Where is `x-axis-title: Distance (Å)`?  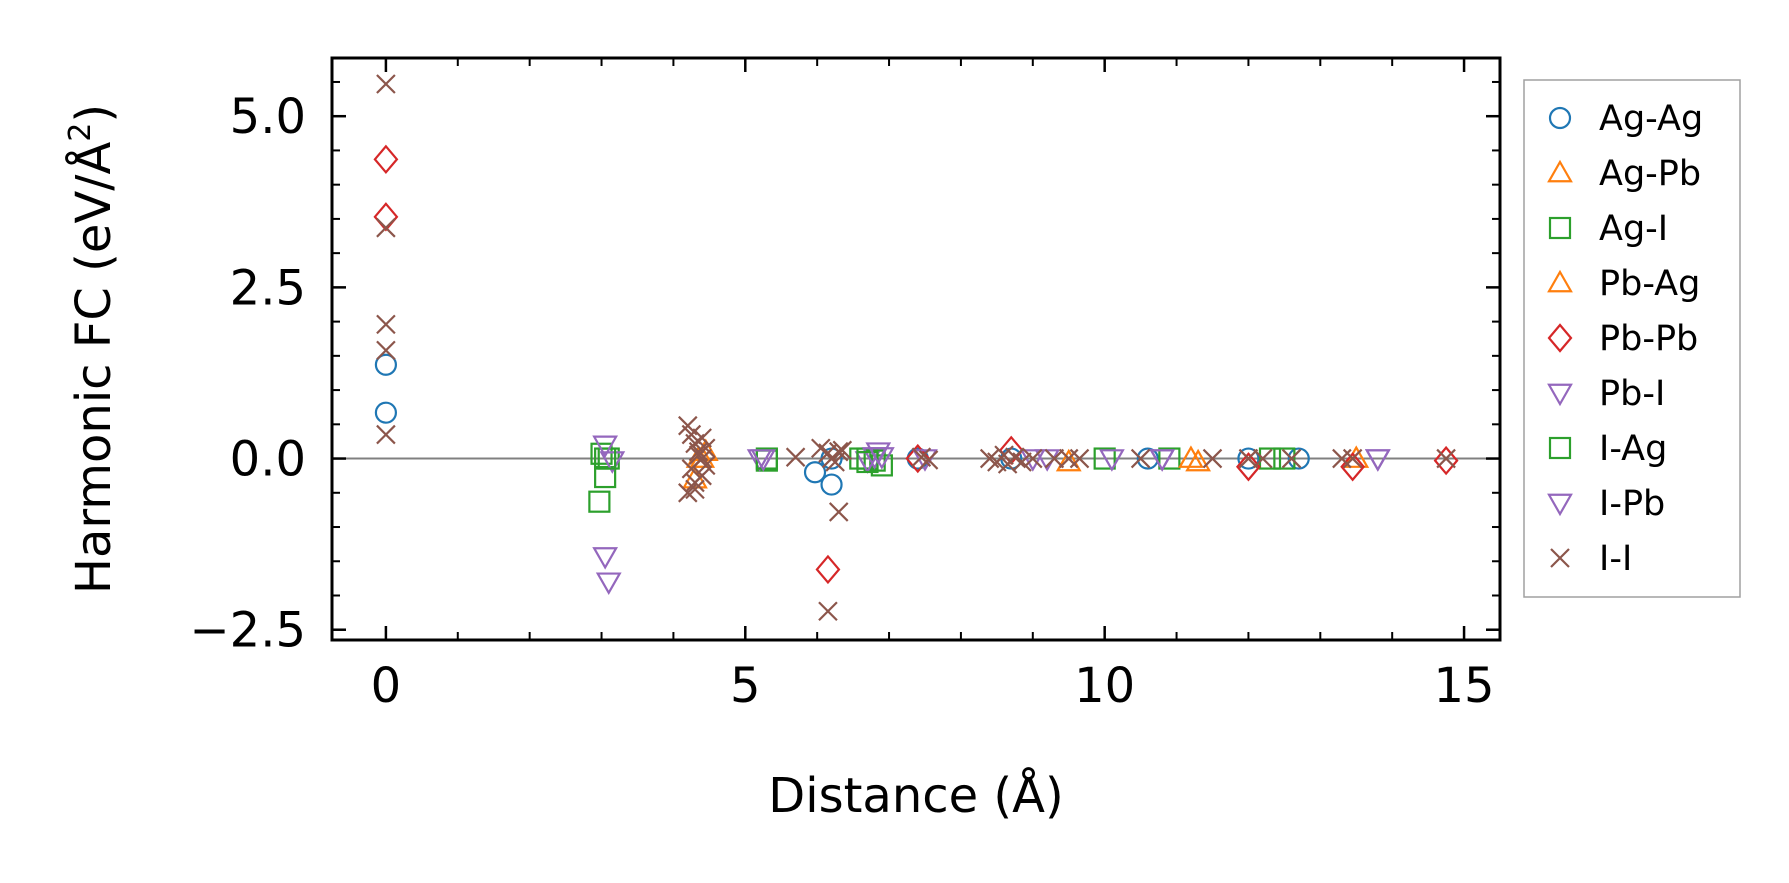 x-axis-title: Distance (Å) is located at coordinates (915, 795).